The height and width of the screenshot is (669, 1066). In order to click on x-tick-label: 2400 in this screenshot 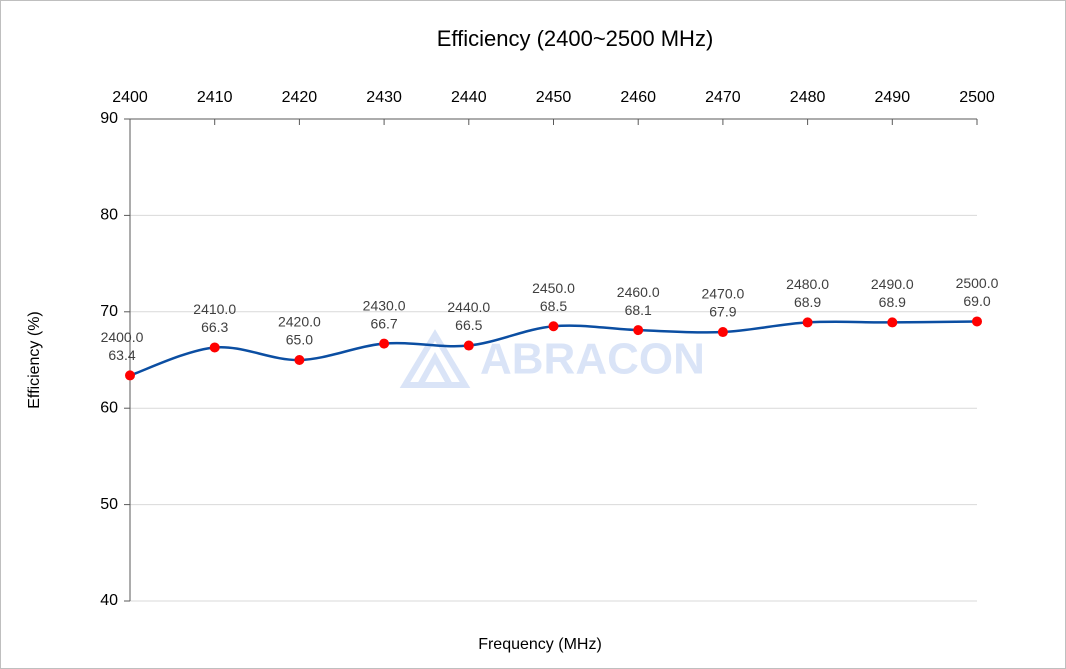, I will do `click(130, 97)`.